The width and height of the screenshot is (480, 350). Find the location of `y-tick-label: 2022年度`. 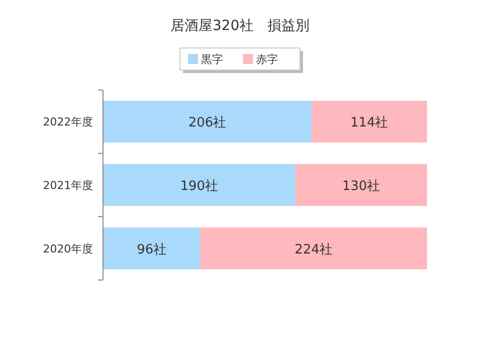

y-tick-label: 2022年度 is located at coordinates (68, 122).